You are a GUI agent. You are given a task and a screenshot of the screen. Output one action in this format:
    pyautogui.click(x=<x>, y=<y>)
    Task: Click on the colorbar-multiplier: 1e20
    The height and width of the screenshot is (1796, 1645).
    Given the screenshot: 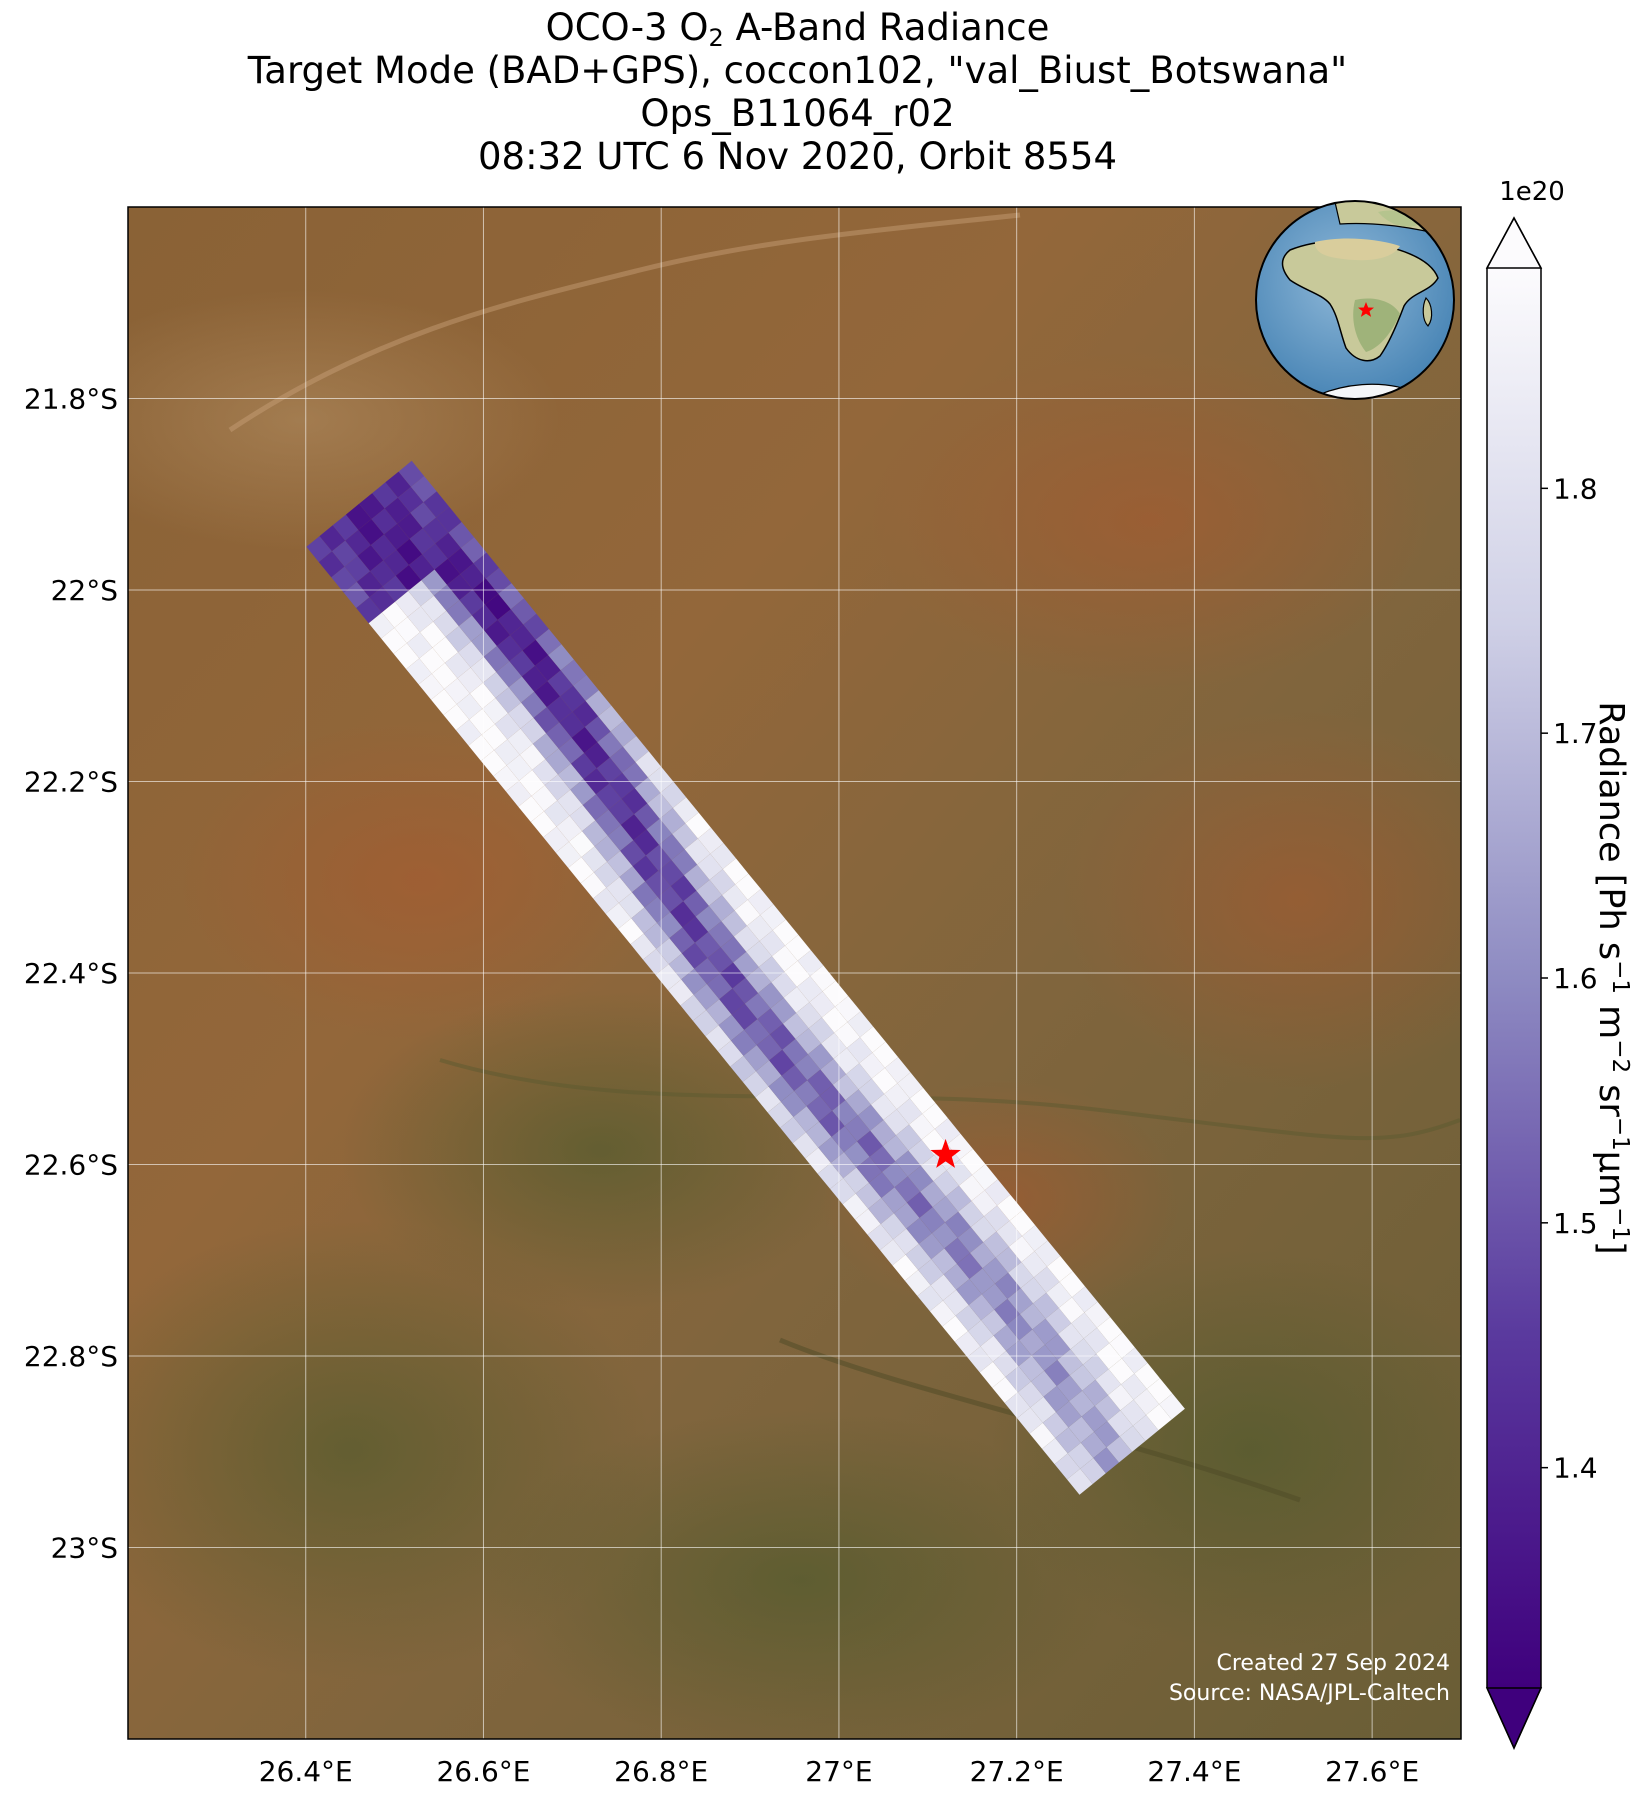 What is the action you would take?
    pyautogui.click(x=1532, y=192)
    